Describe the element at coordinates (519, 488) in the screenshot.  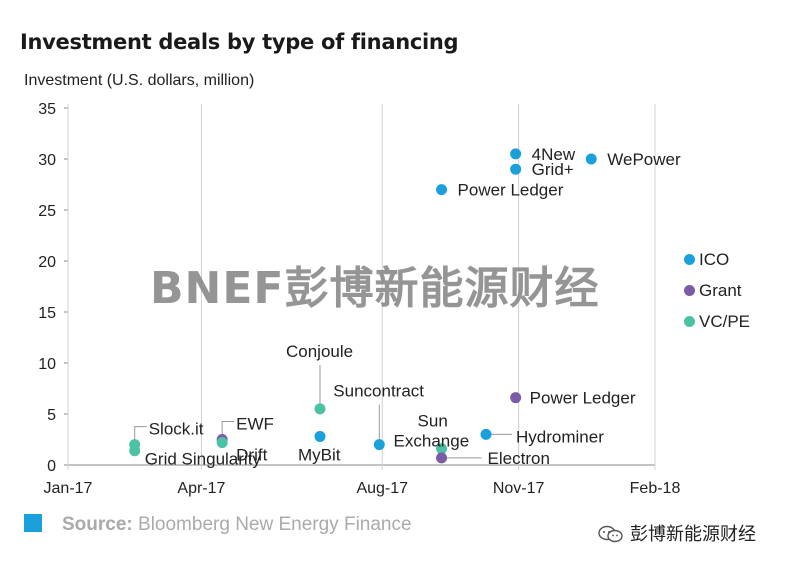
I see `x-tick-label: Nov-17` at that location.